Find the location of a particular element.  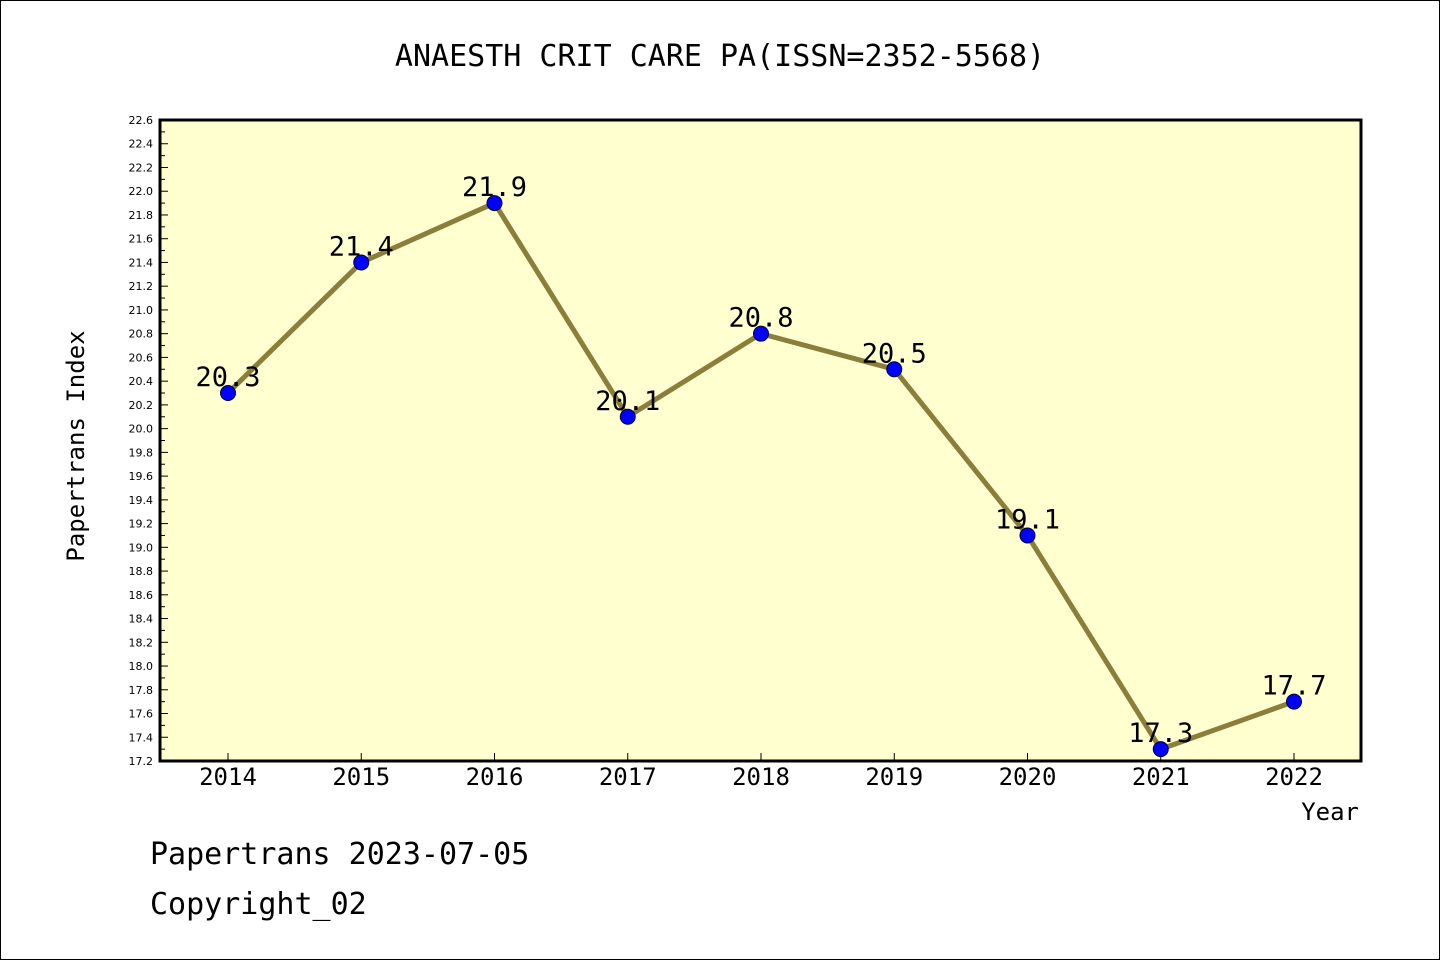

y-tick-label: 22.0 is located at coordinates (141, 191).